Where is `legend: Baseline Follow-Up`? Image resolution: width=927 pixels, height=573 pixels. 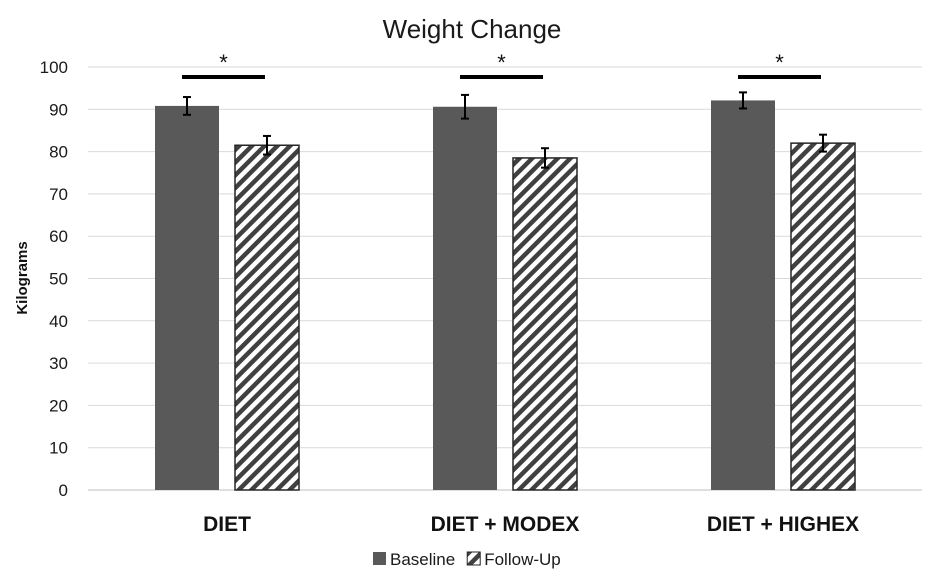
legend: Baseline Follow-Up is located at coordinates (467, 559).